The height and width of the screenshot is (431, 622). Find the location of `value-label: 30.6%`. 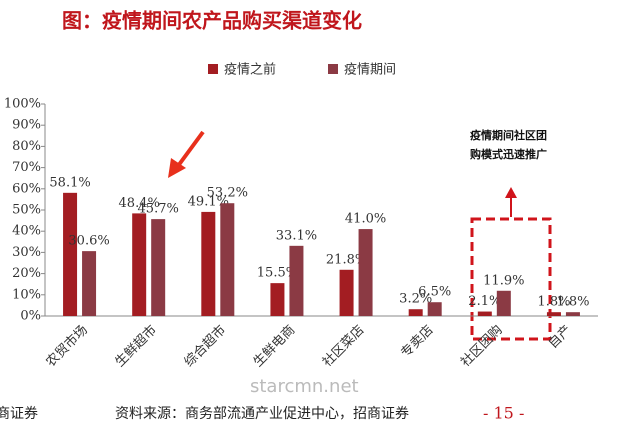

value-label: 30.6% is located at coordinates (88, 241).